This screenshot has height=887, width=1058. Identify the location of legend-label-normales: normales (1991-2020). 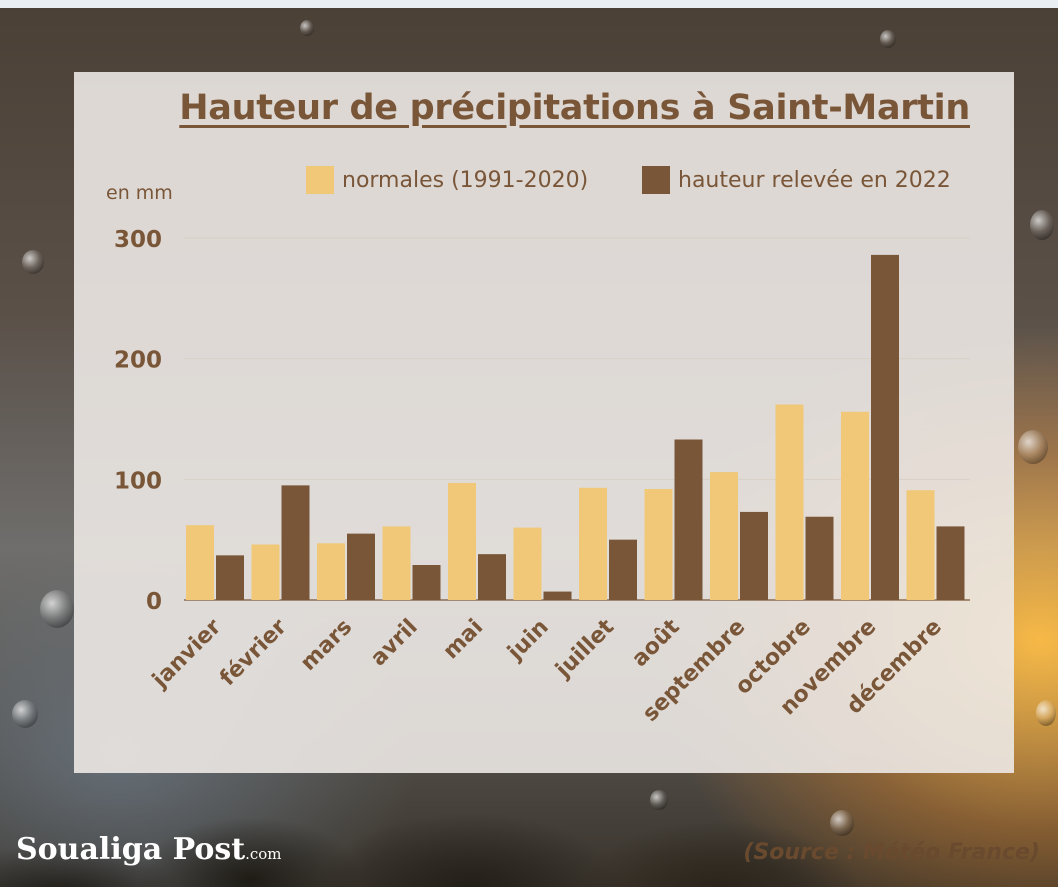
(465, 180).